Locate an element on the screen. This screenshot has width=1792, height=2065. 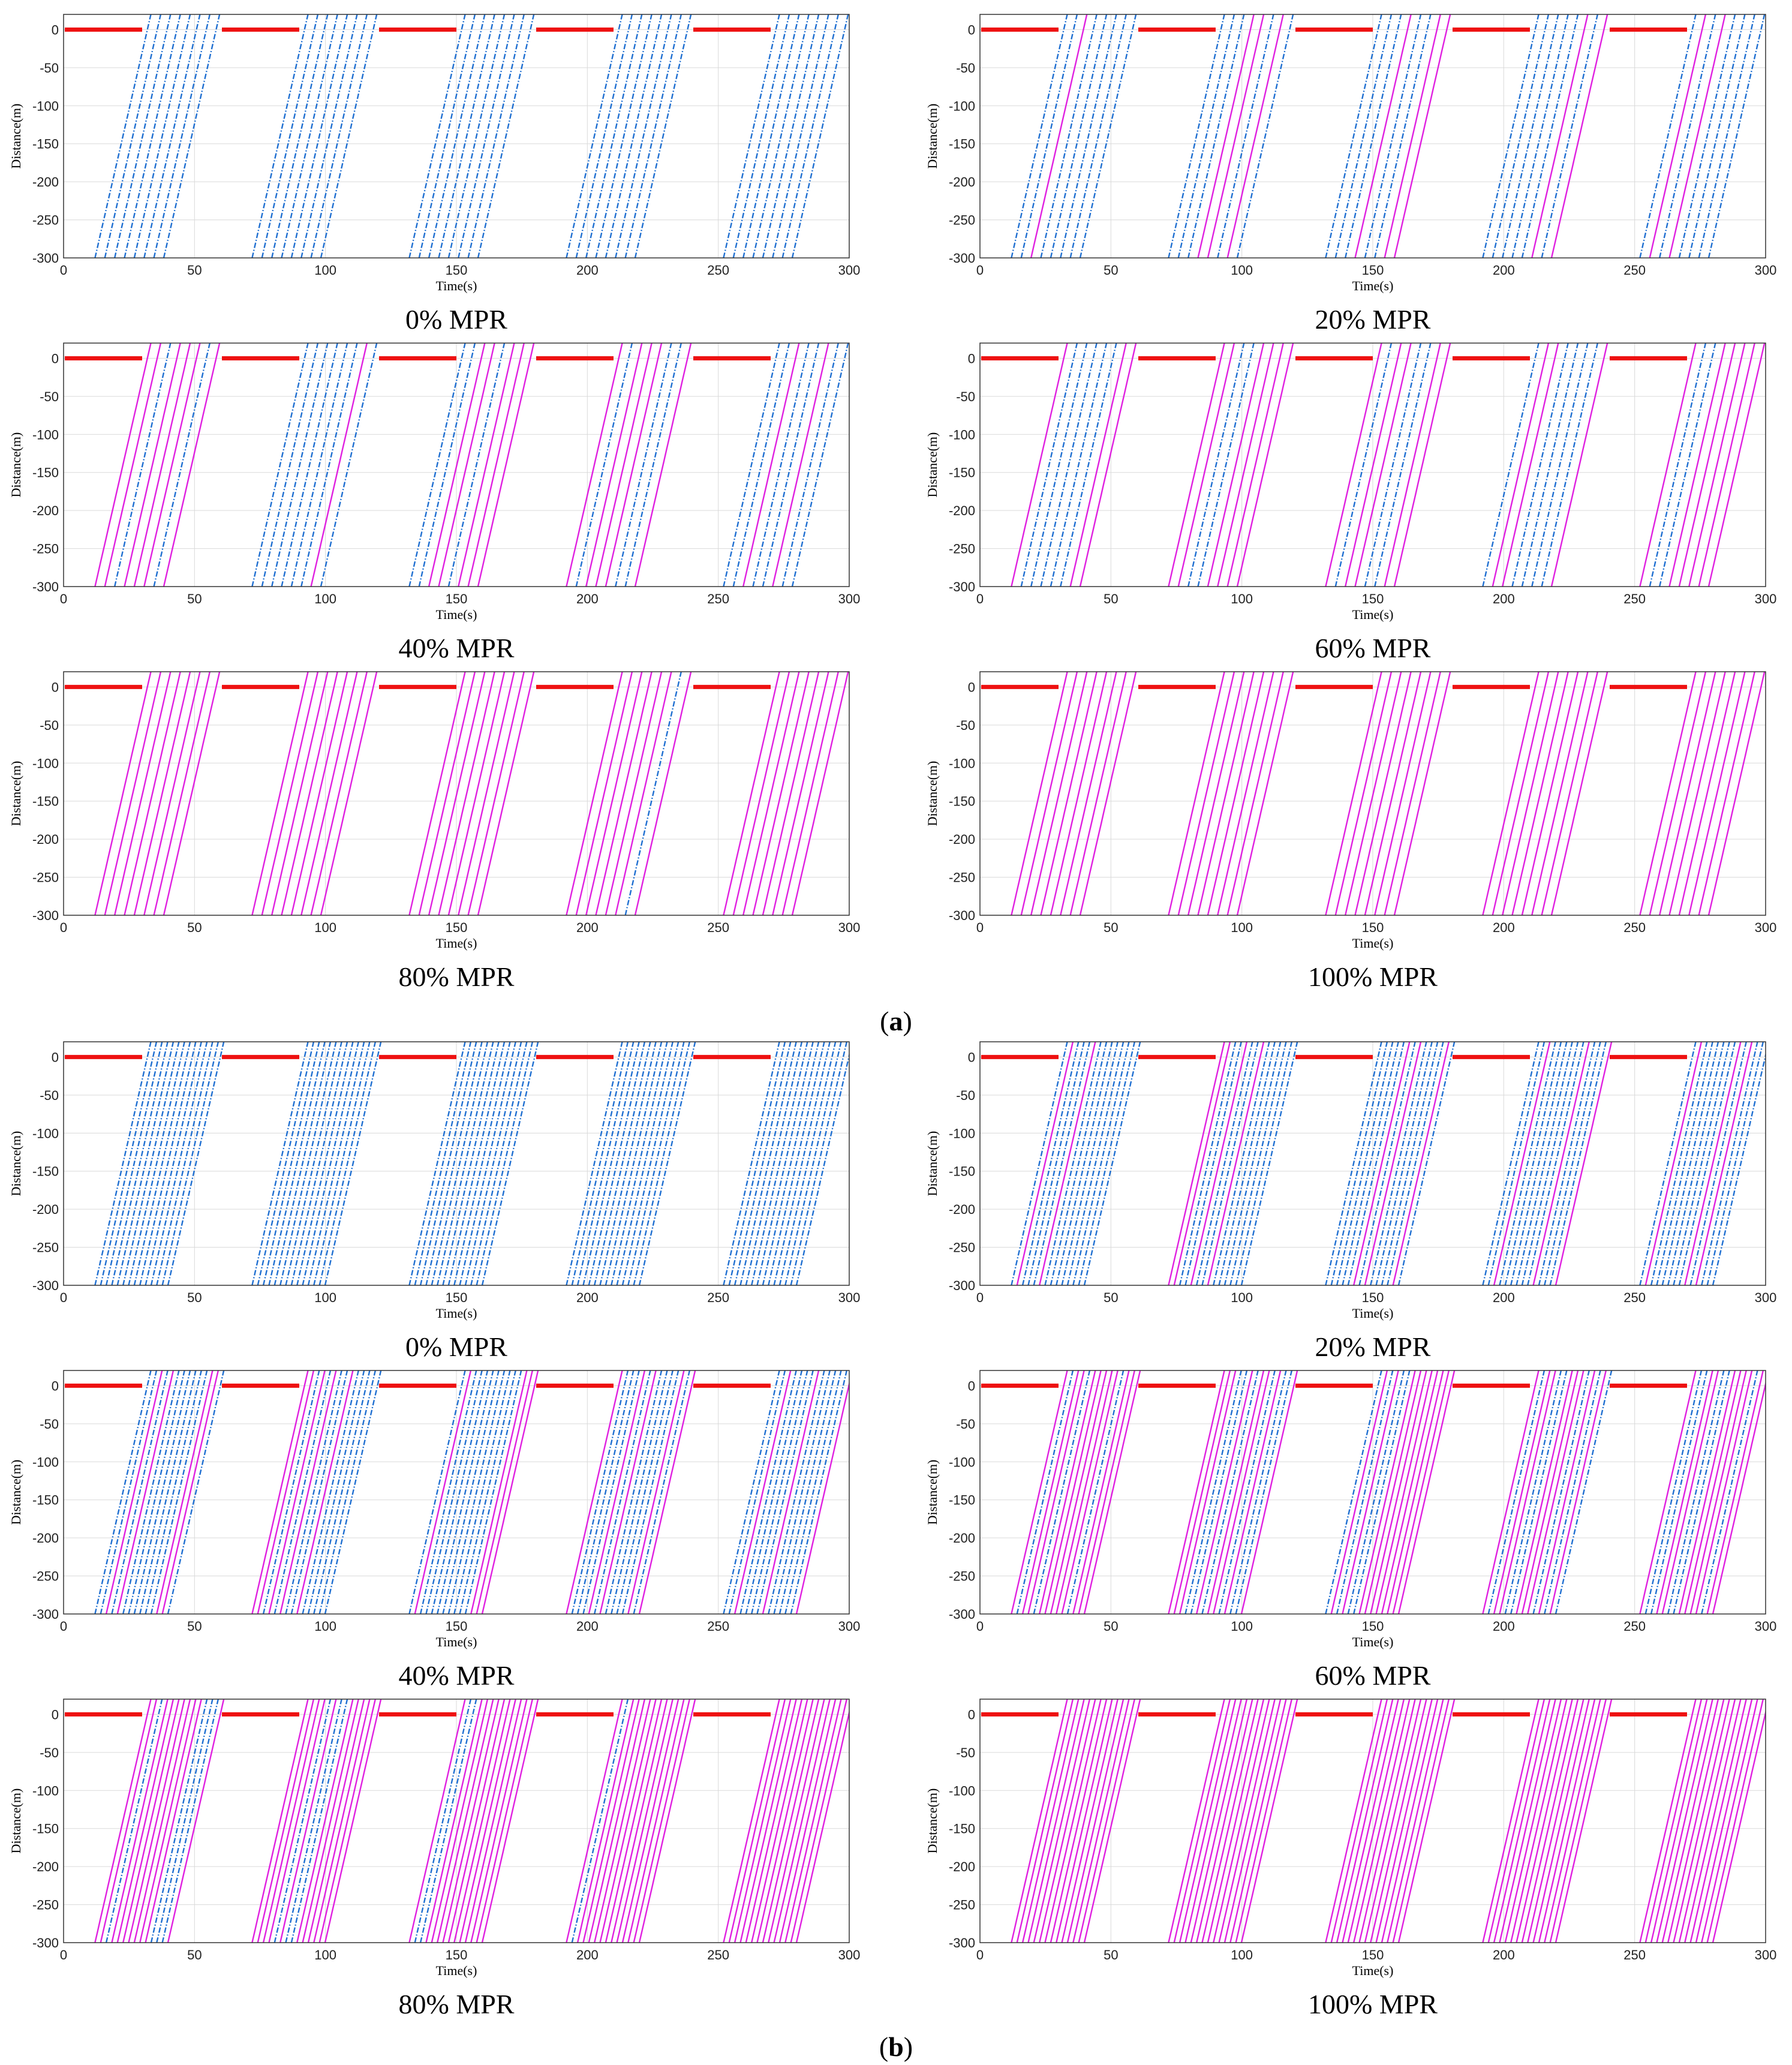
panel-title: 40% MPR is located at coordinates (457, 648).